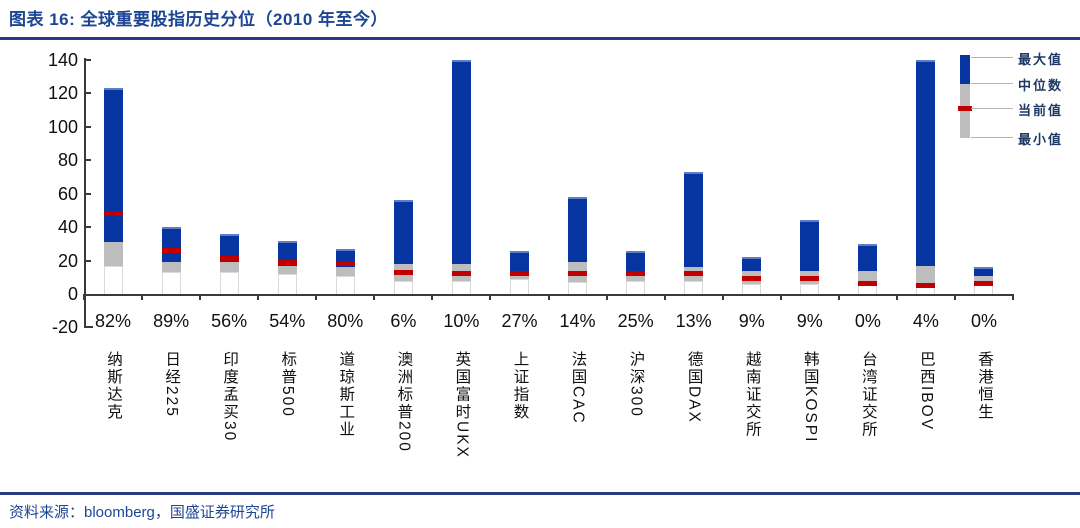  I want to click on percentile-label: 14%, so click(577, 321).